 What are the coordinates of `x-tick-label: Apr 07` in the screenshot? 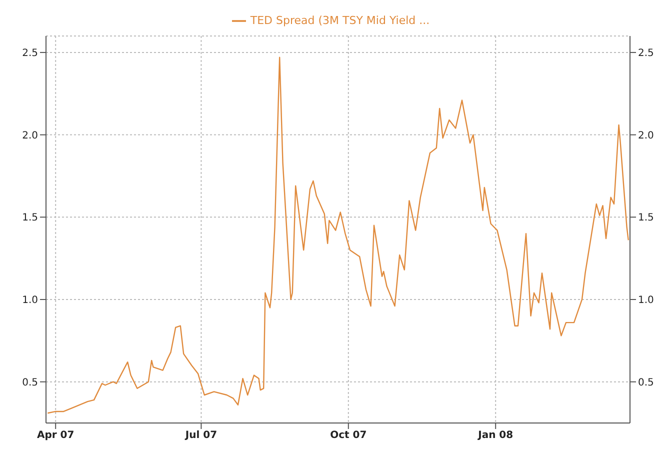 It's located at (55, 436).